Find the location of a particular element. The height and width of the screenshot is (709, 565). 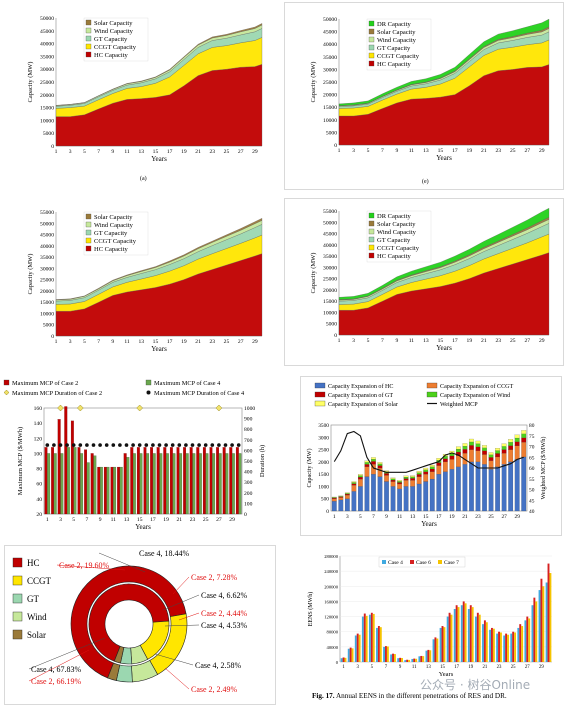

y-tick-label: 500 is located at coordinates (325, 500).